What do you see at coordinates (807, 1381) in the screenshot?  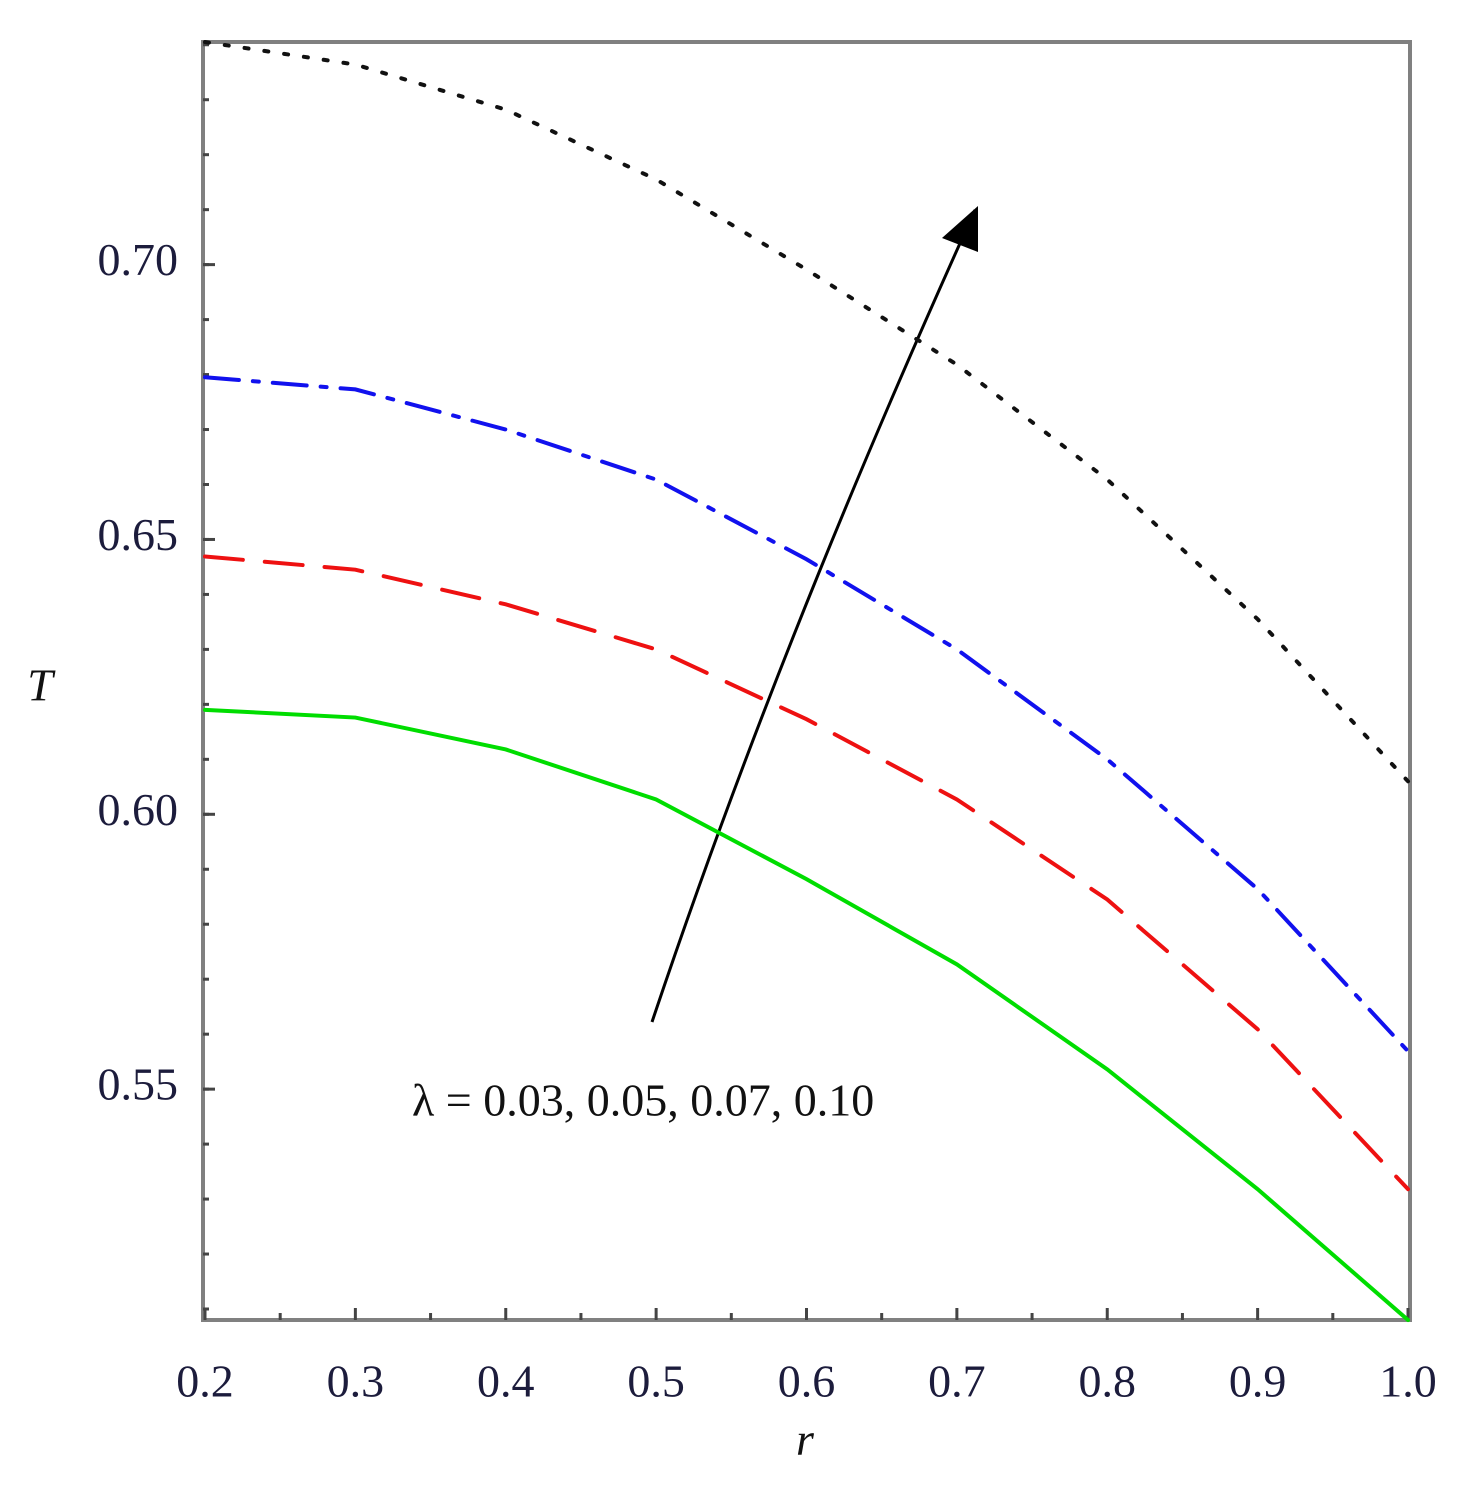 I see `x-tick-label: 0.6` at bounding box center [807, 1381].